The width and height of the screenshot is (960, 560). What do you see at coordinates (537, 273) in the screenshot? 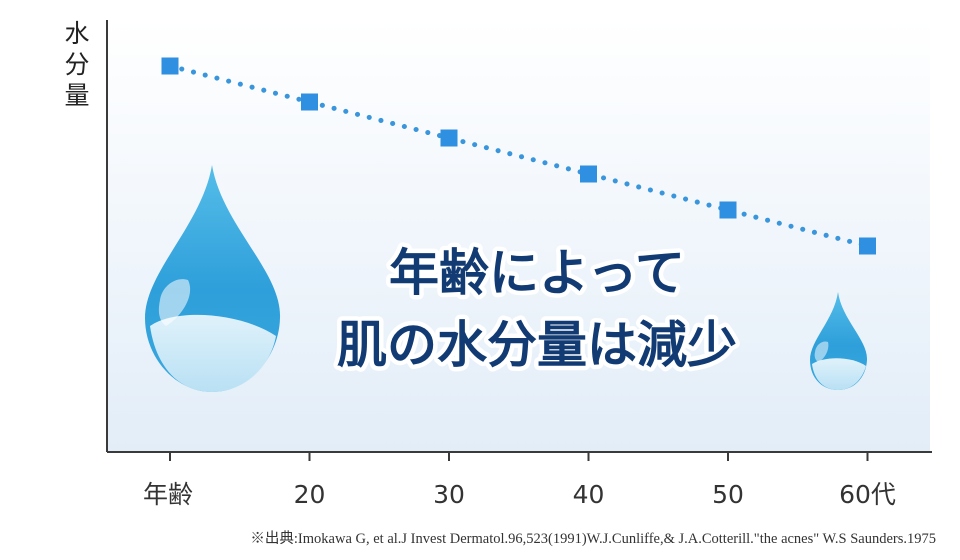
I see `headline-line-1: 年齢によって` at bounding box center [537, 273].